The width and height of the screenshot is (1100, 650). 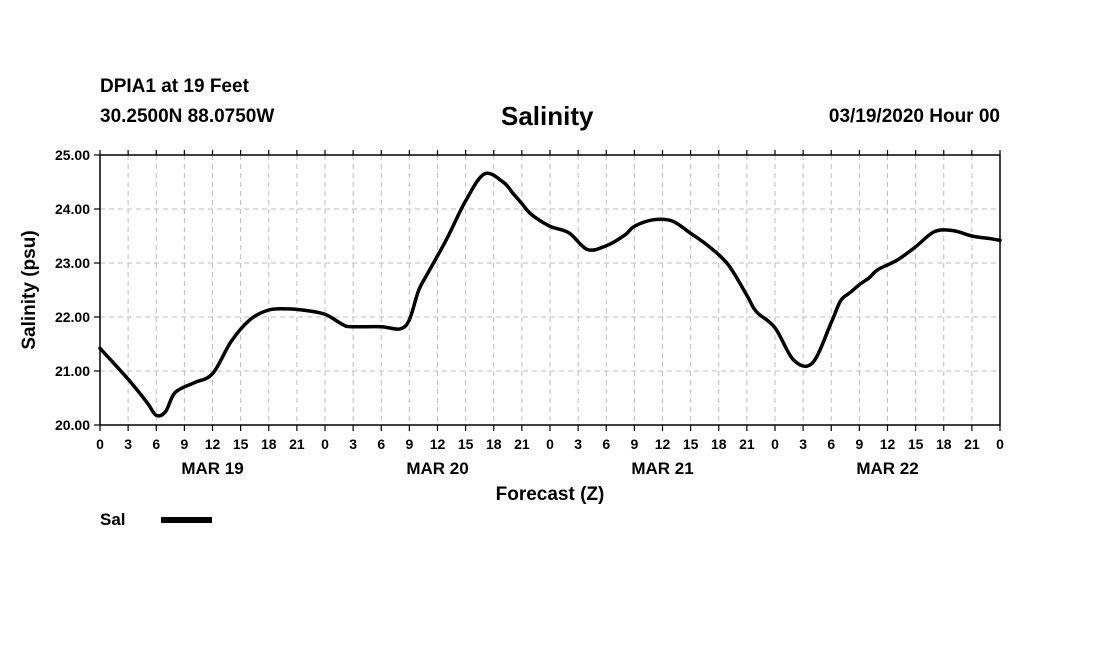 What do you see at coordinates (887, 468) in the screenshot?
I see `day-label: MAR 22` at bounding box center [887, 468].